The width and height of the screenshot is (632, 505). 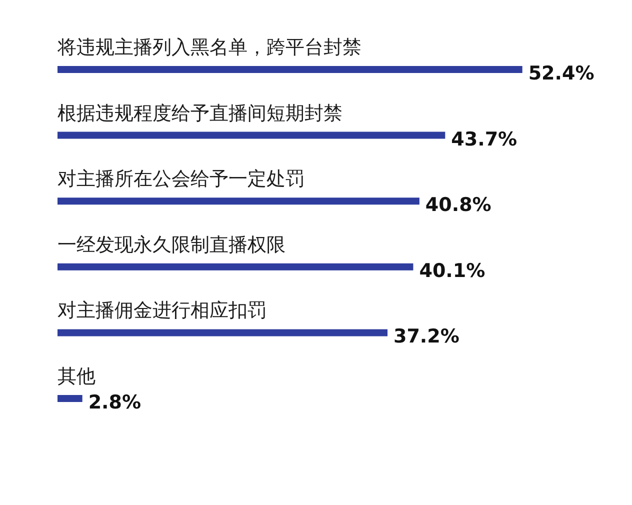 I want to click on y-tick-label: 对主播所在公会给予一定处罚, so click(x=181, y=179).